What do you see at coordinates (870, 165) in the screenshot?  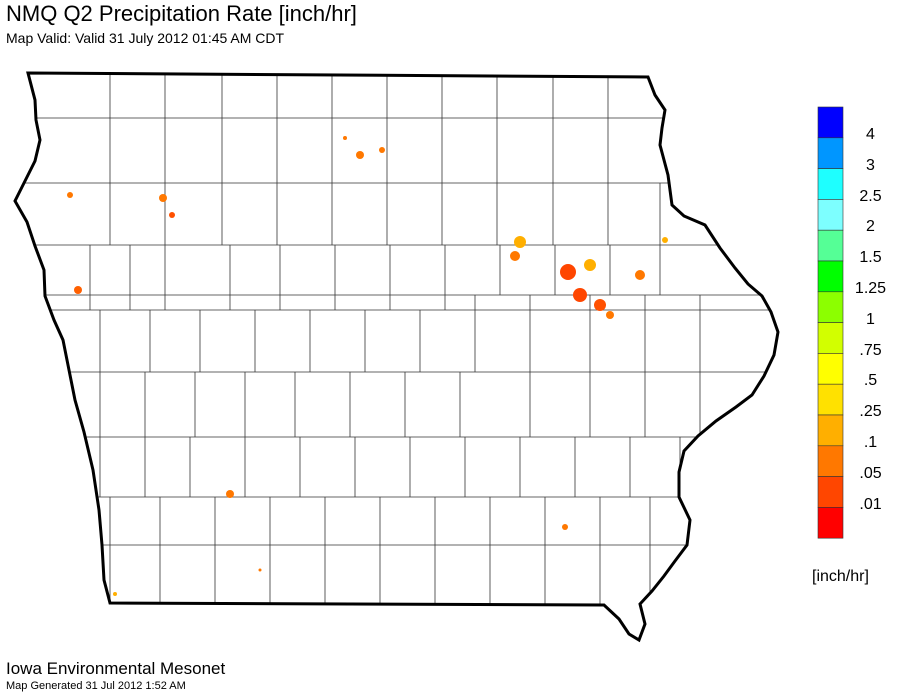 I see `legend-label: 3` at bounding box center [870, 165].